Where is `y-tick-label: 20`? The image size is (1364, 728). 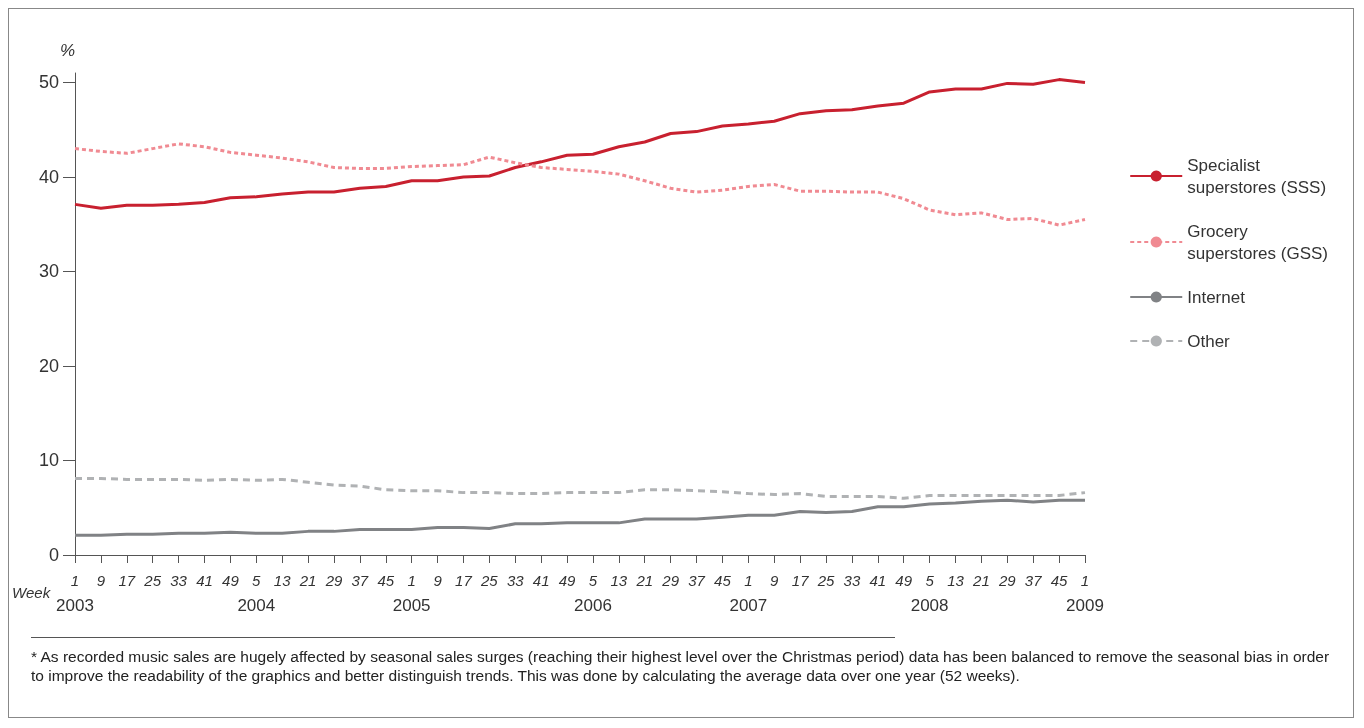 y-tick-label: 20 is located at coordinates (48, 365).